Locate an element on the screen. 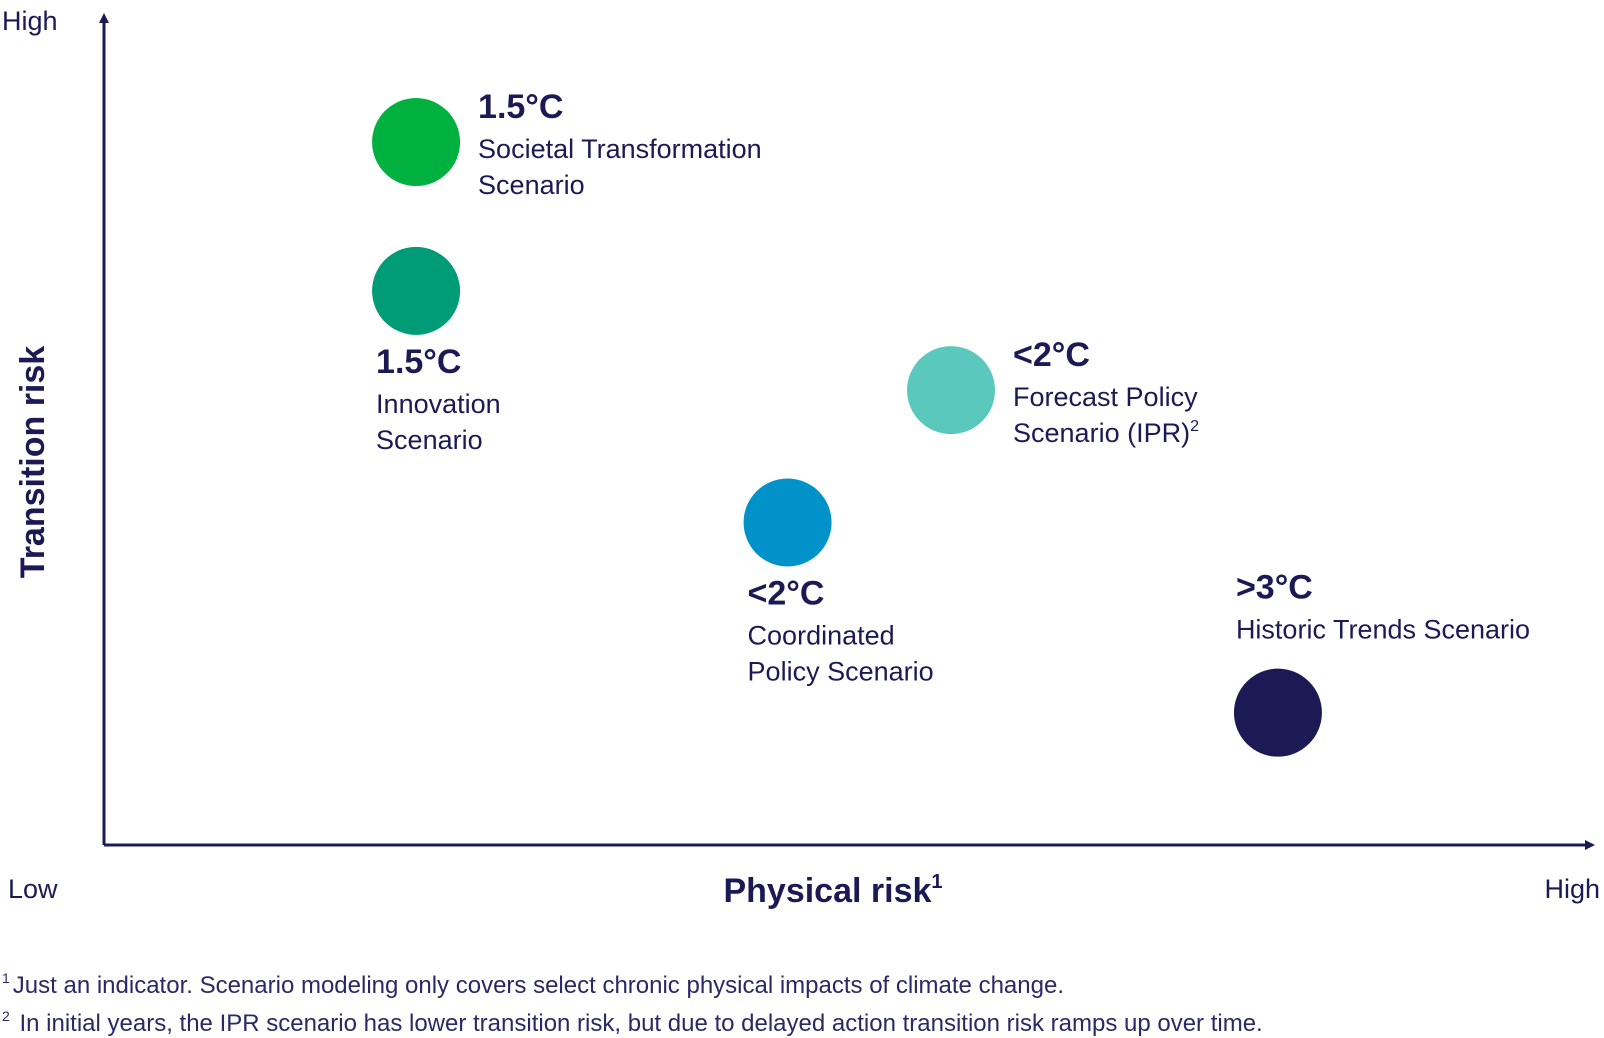 The image size is (1604, 1038). scenario-label-text: Historic Trends Scenario is located at coordinates (1383, 630).